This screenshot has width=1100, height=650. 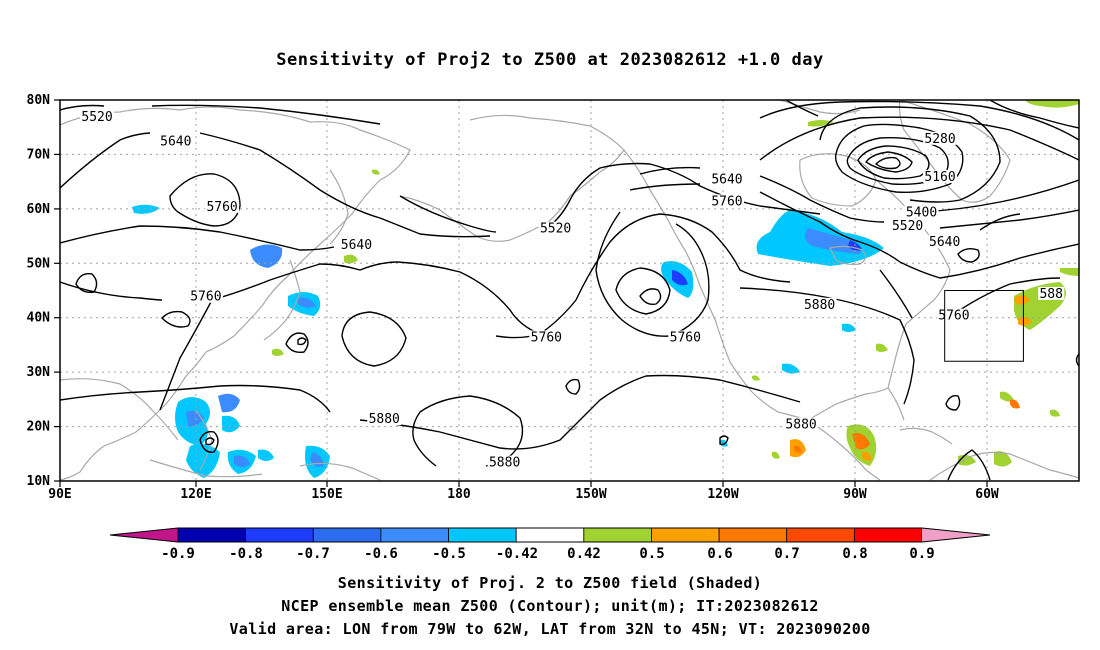 I want to click on japan-coast, so click(x=282, y=300).